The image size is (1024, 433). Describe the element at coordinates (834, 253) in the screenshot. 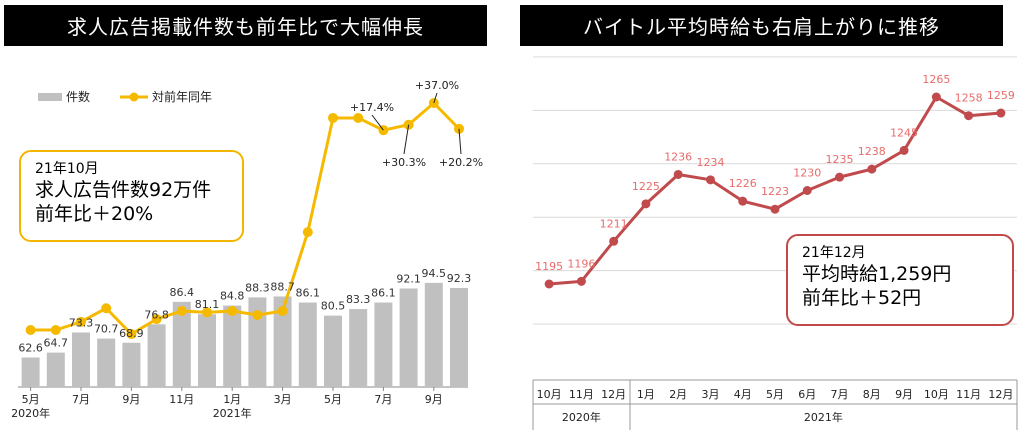

I see `right-callout-date: 21年12月` at that location.